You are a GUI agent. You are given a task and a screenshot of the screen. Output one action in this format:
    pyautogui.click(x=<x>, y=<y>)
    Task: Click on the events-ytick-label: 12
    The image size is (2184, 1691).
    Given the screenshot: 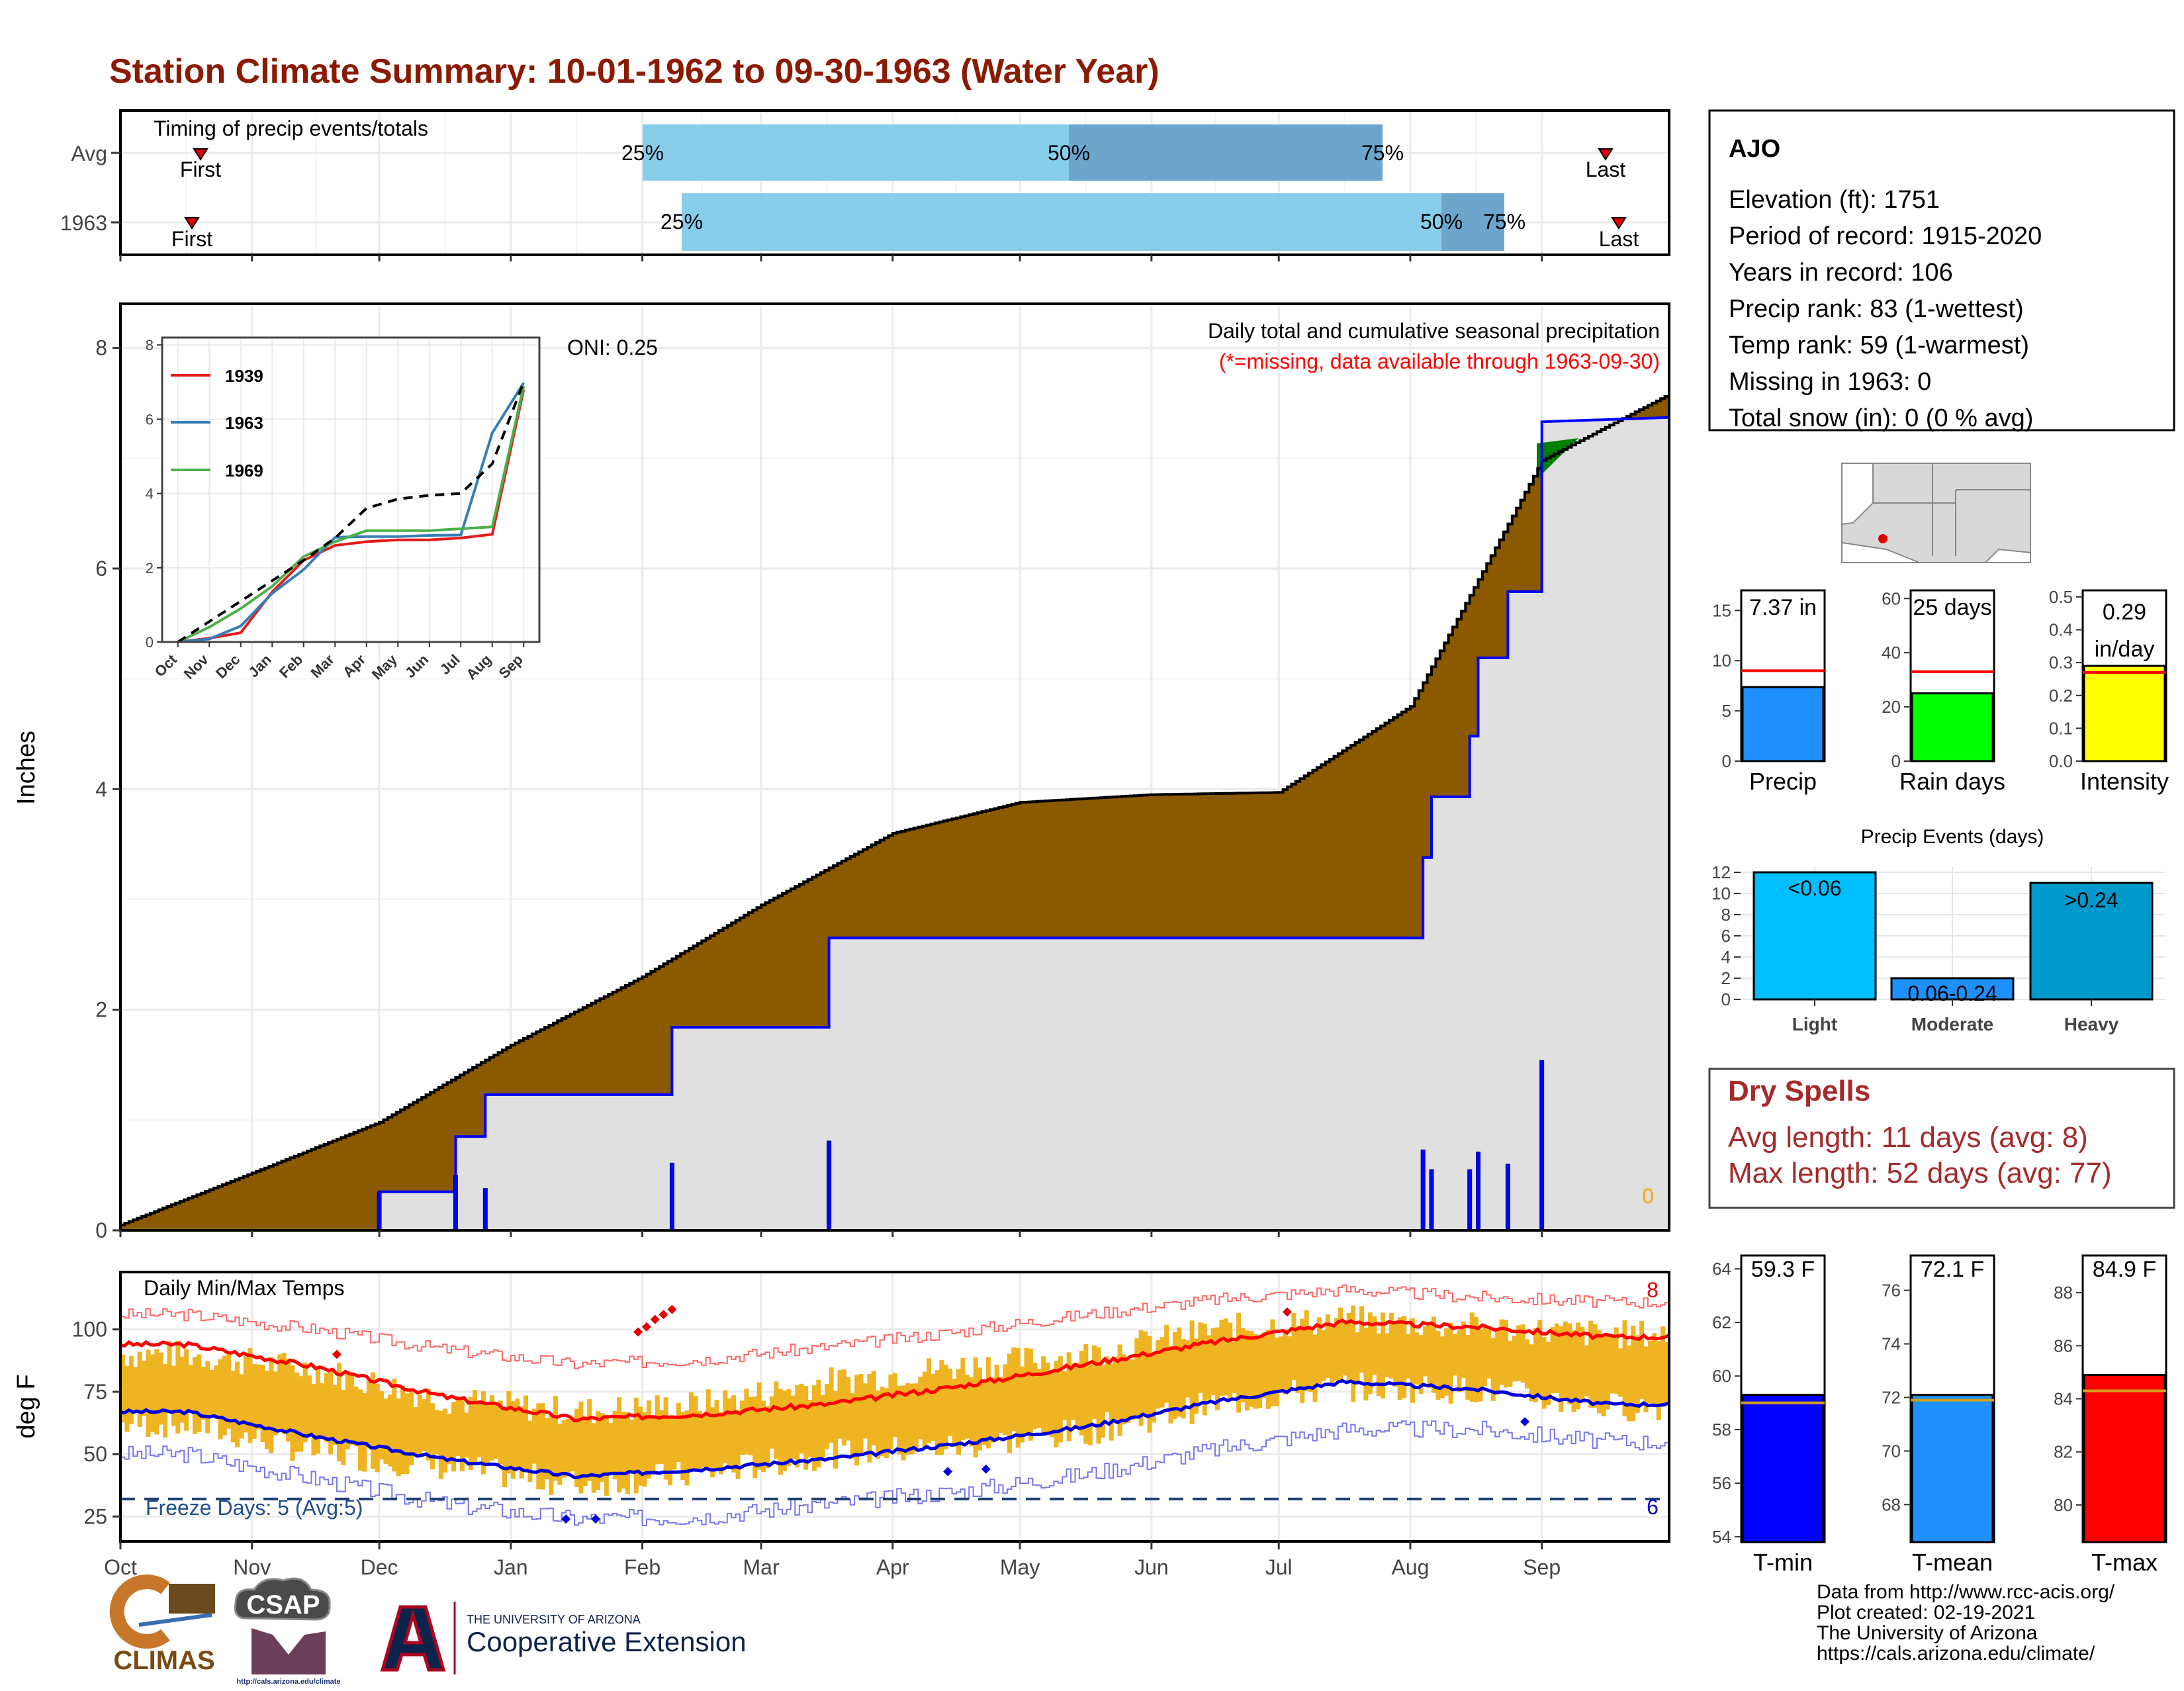 What is the action you would take?
    pyautogui.click(x=1721, y=872)
    